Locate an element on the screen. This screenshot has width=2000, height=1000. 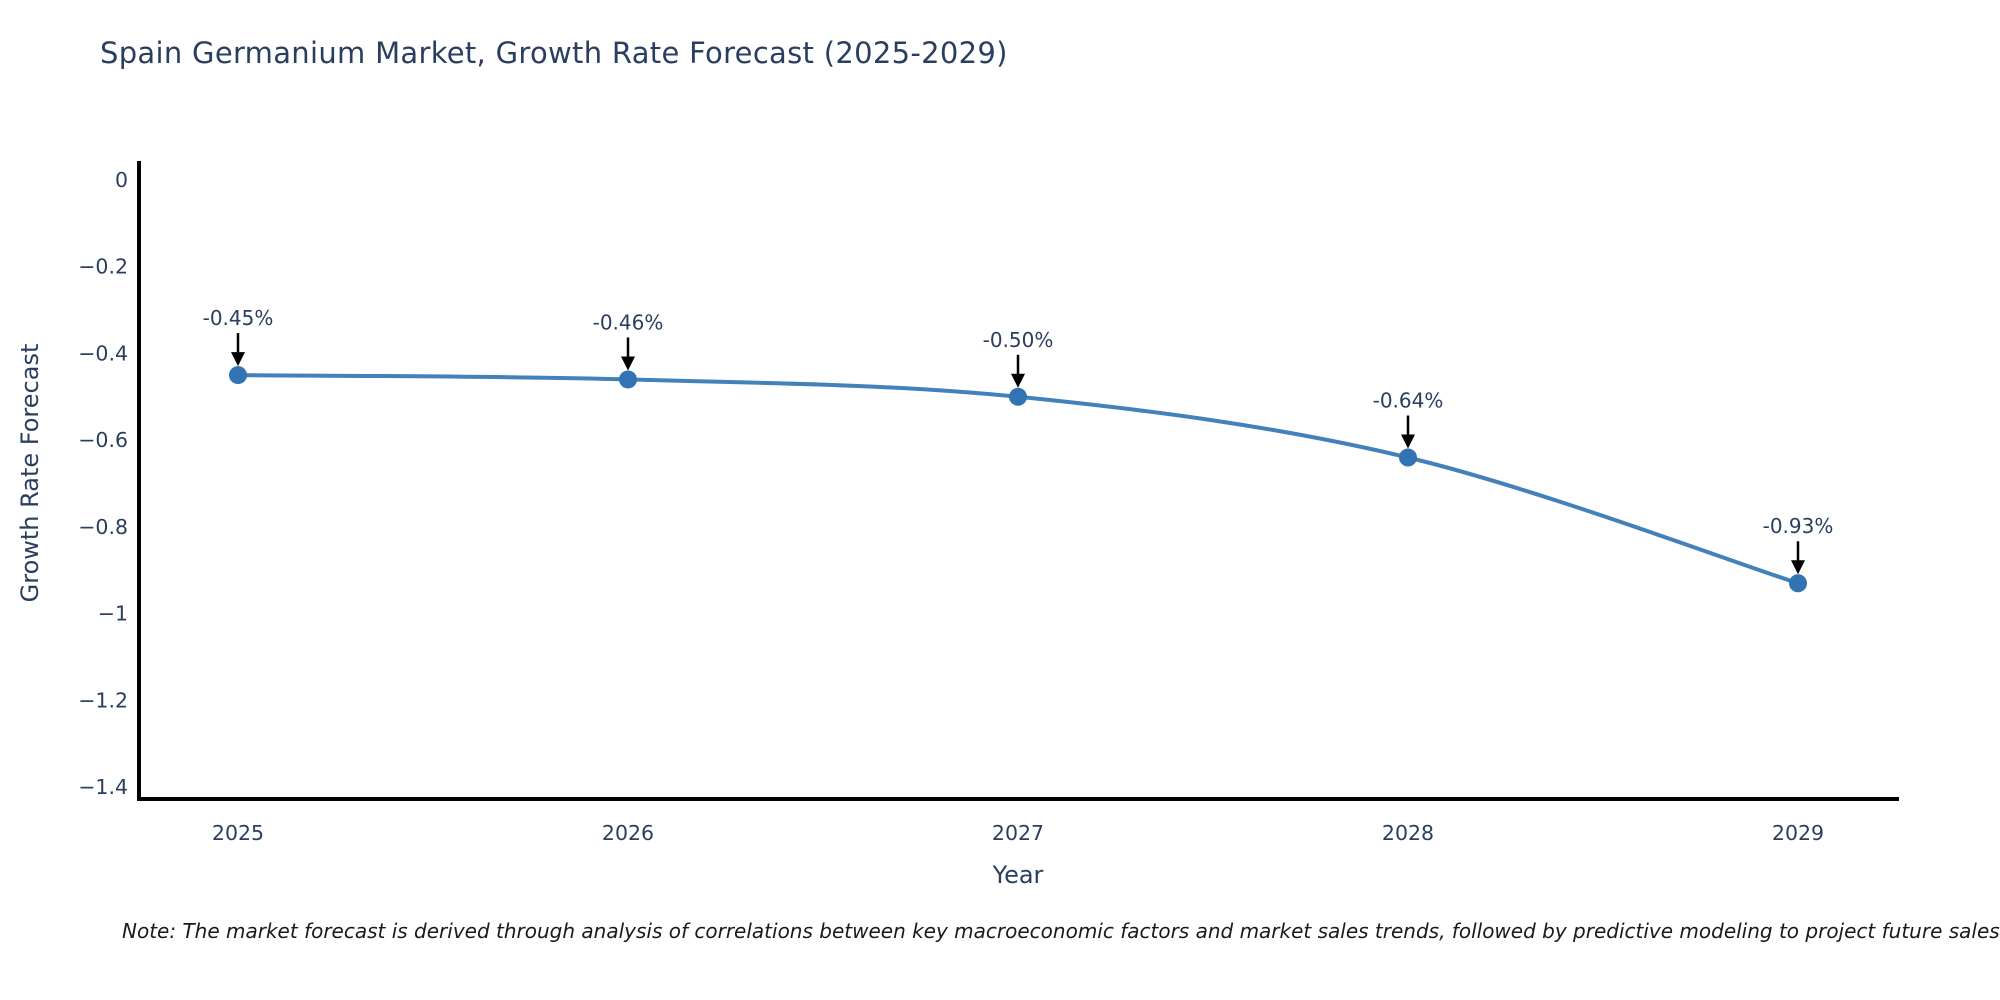
y-tick-label: −0.4 is located at coordinates (103, 353).